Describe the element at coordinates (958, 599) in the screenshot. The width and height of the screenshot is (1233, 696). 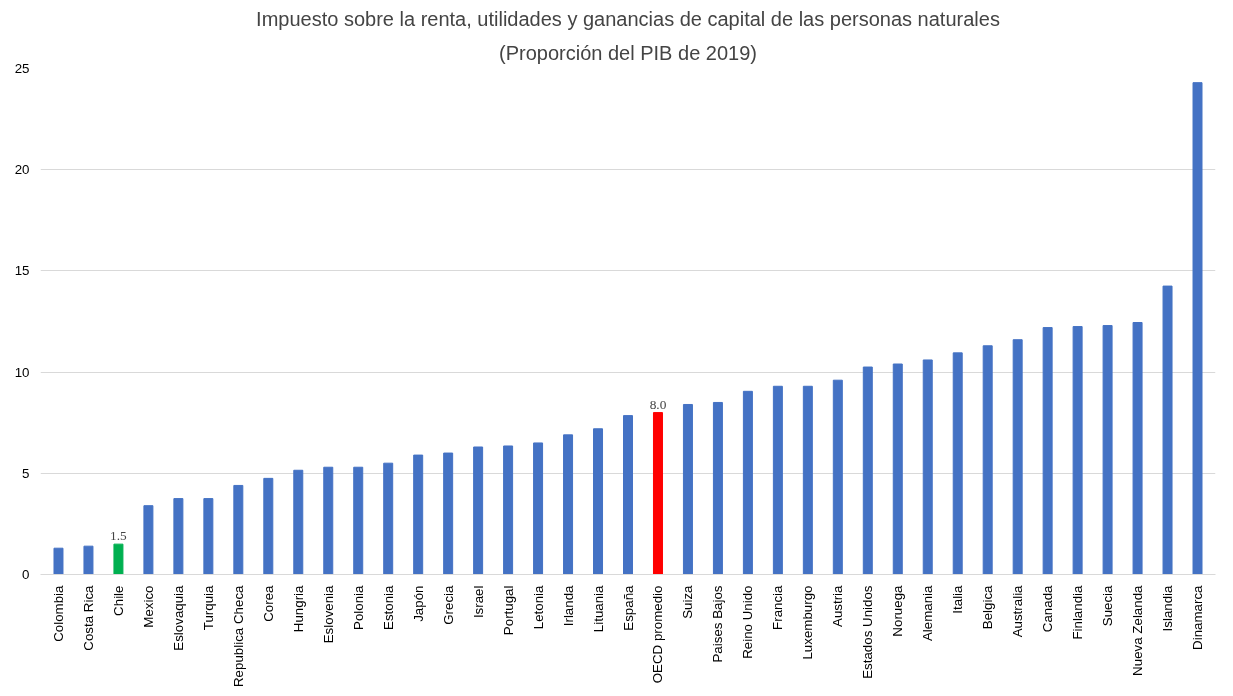
I see `x-tick-label: Italia` at that location.